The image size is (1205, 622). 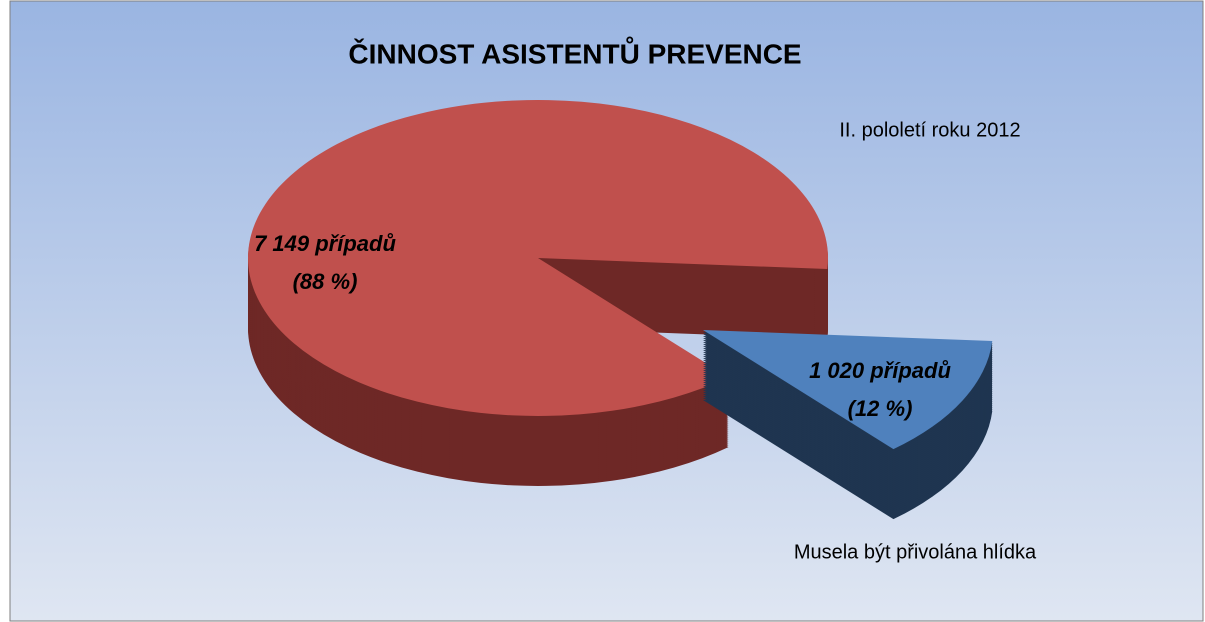 What do you see at coordinates (325, 281) in the screenshot?
I see `data-label: (88 %)` at bounding box center [325, 281].